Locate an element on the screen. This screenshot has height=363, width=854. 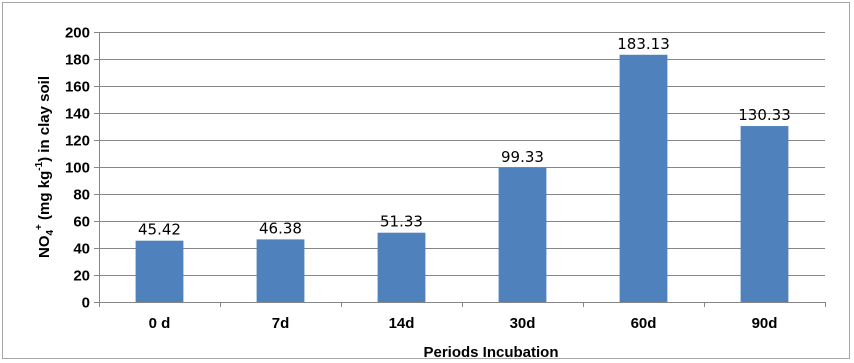
y-tick-label: 20 is located at coordinates (81, 276).